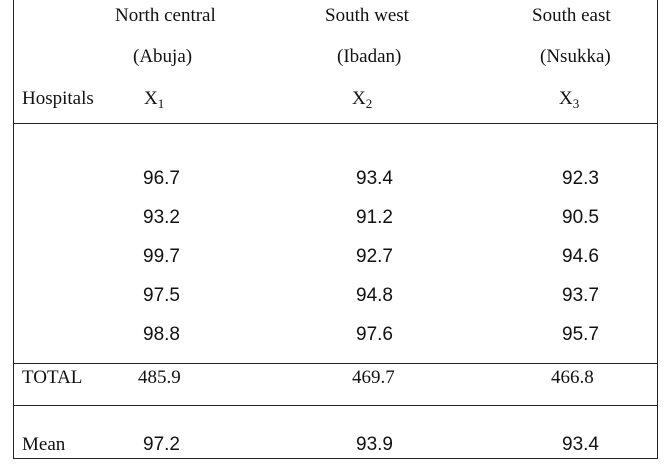 This screenshot has height=464, width=672. I want to click on header-hospitals-label: Hospitals, so click(58, 98).